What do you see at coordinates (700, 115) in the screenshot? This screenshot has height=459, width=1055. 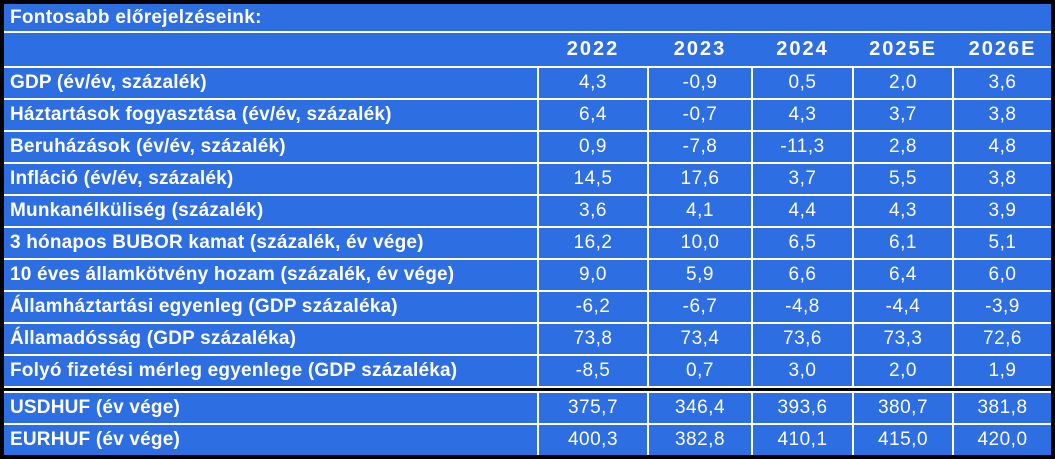 I see `value-cell: -0,7` at bounding box center [700, 115].